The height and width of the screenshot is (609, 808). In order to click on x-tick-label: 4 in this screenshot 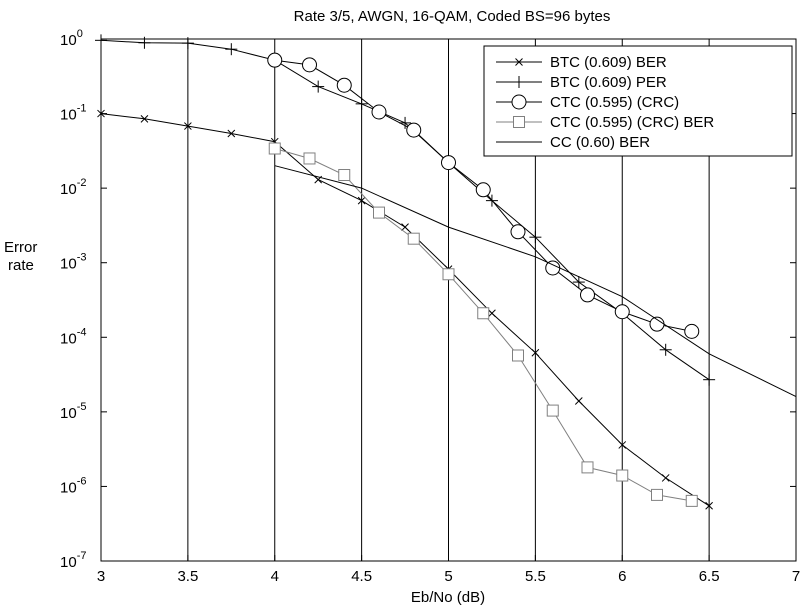, I will do `click(275, 576)`.